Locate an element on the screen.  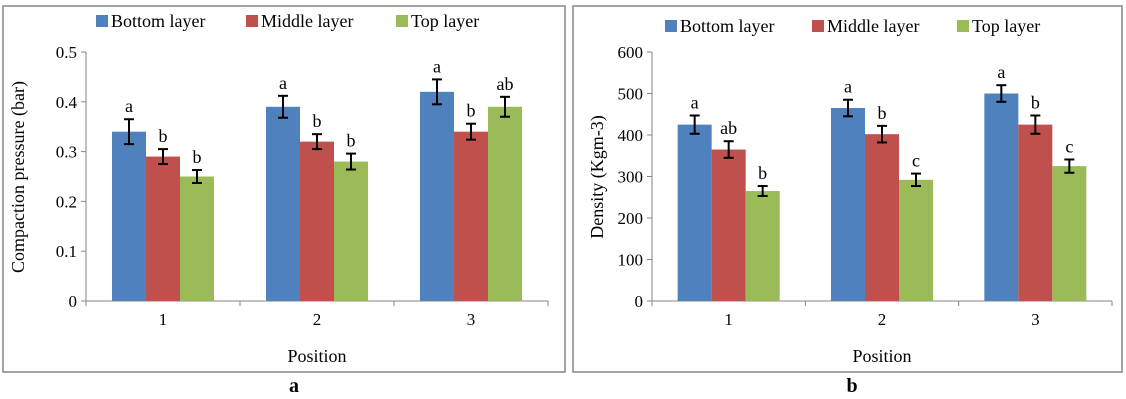
chart-b-y-tick-label: 600 is located at coordinates (631, 52).